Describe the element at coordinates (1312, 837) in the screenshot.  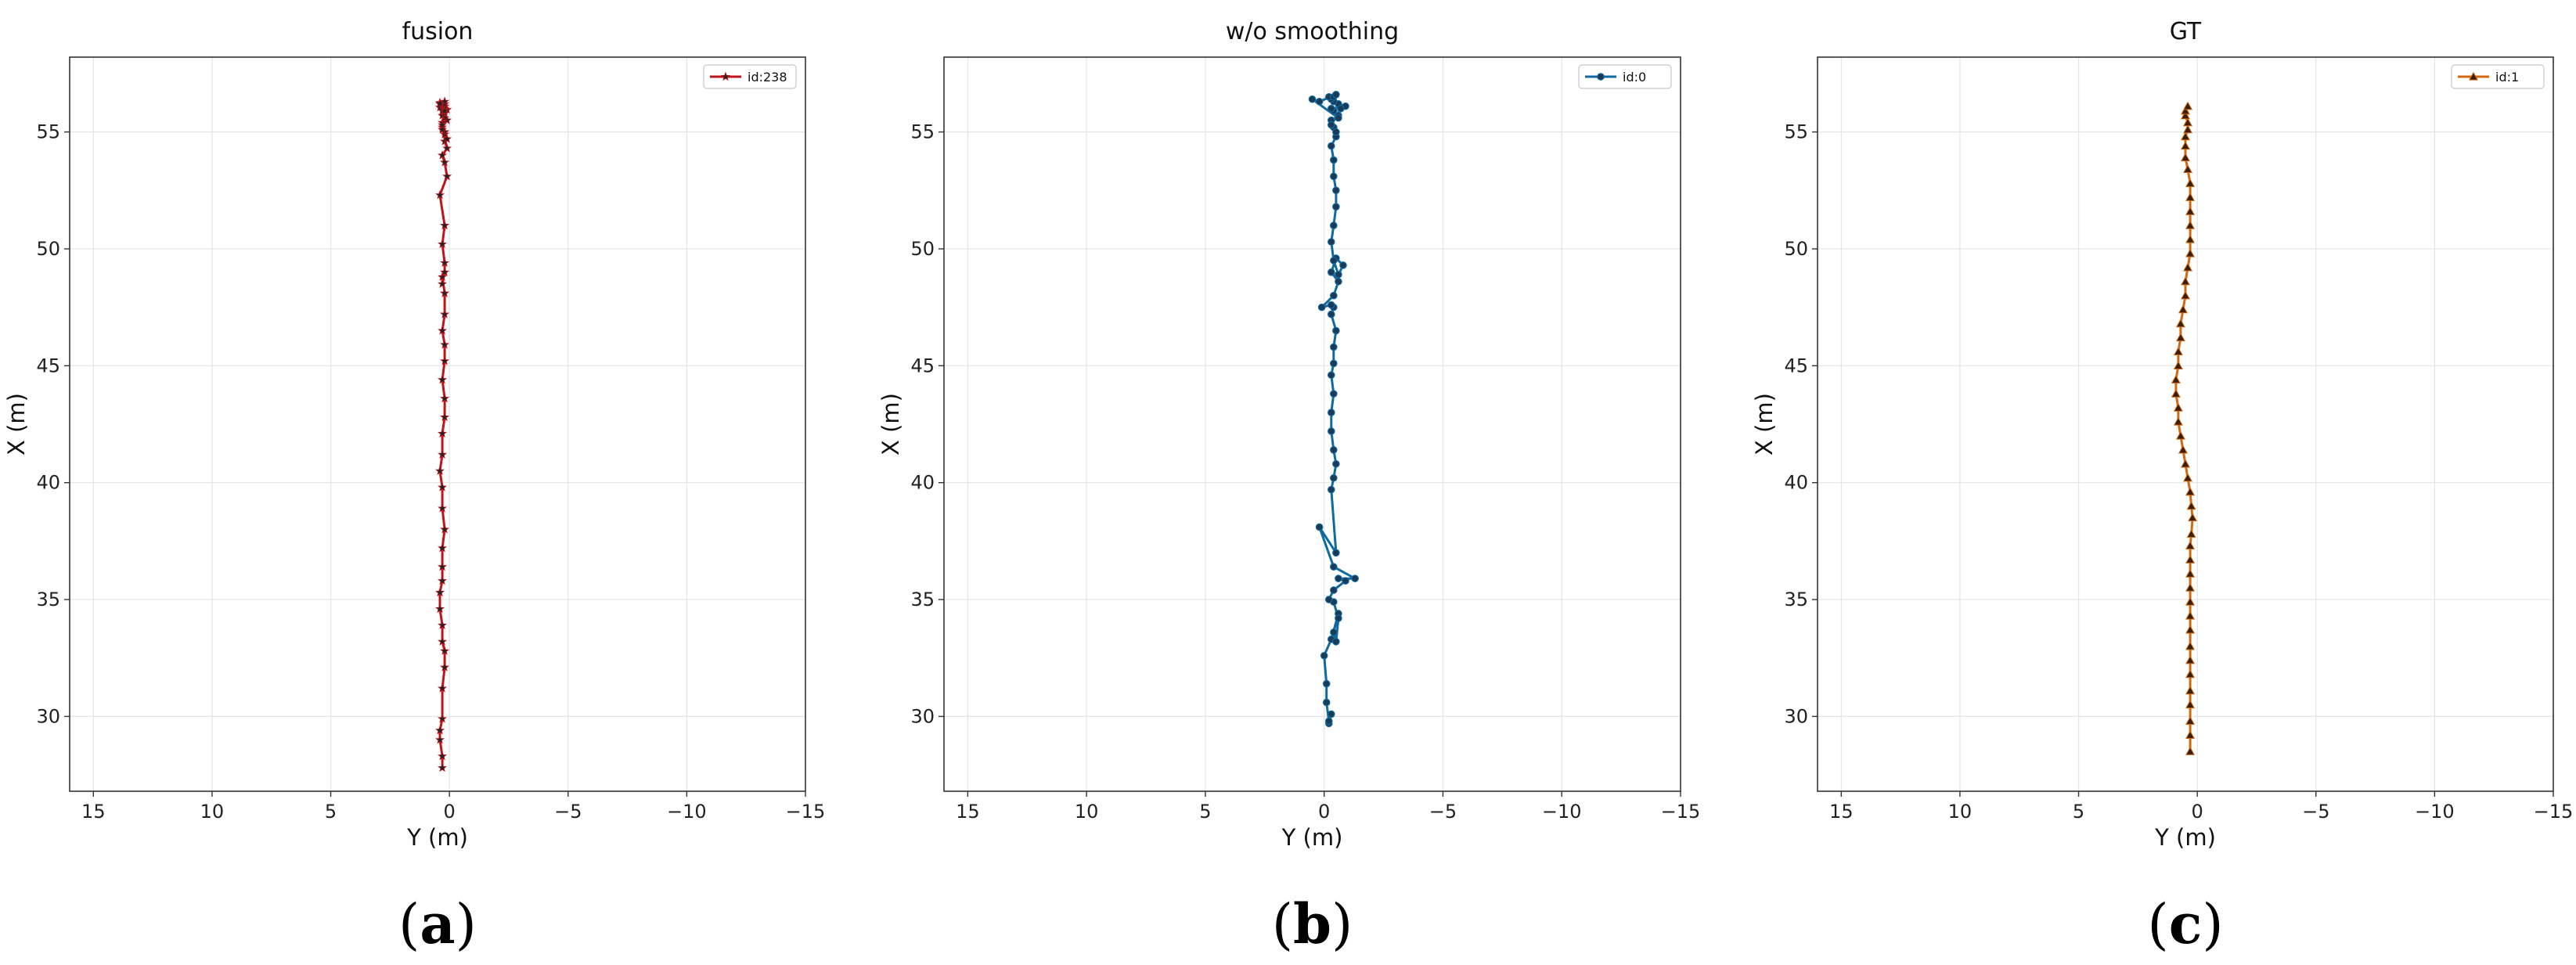
I see `x-axis-label: Y (m)` at that location.